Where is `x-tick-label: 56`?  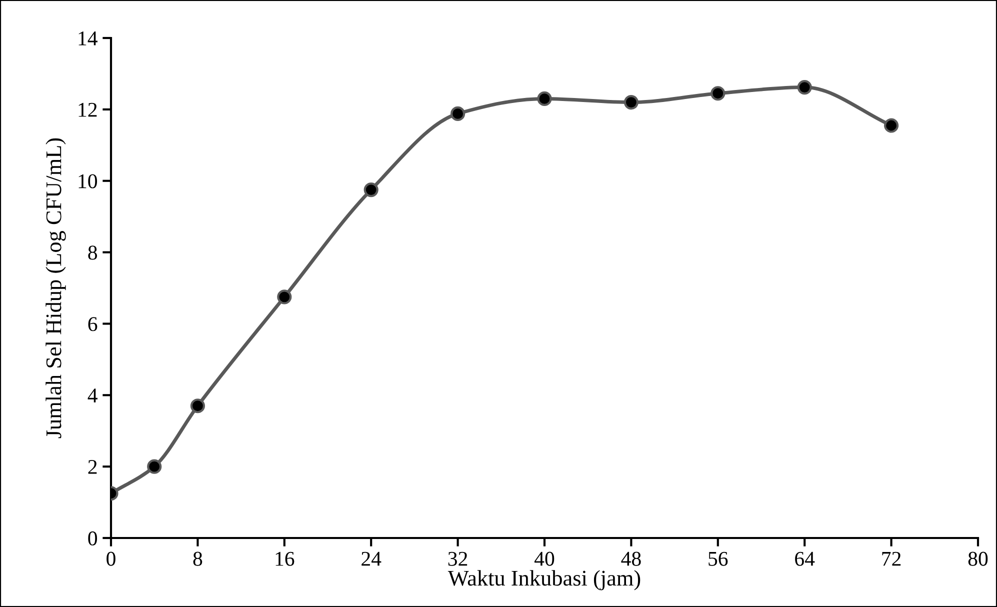
x-tick-label: 56 is located at coordinates (718, 559).